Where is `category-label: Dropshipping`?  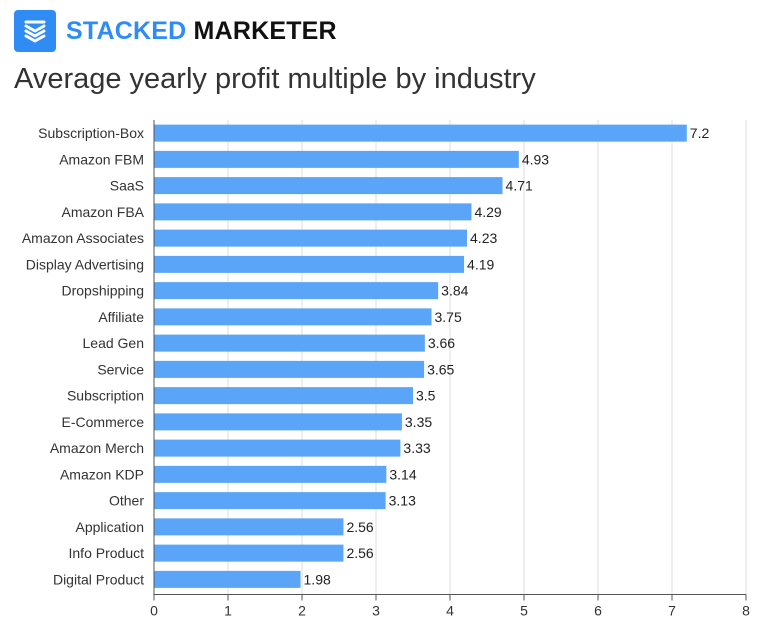 category-label: Dropshipping is located at coordinates (103, 291).